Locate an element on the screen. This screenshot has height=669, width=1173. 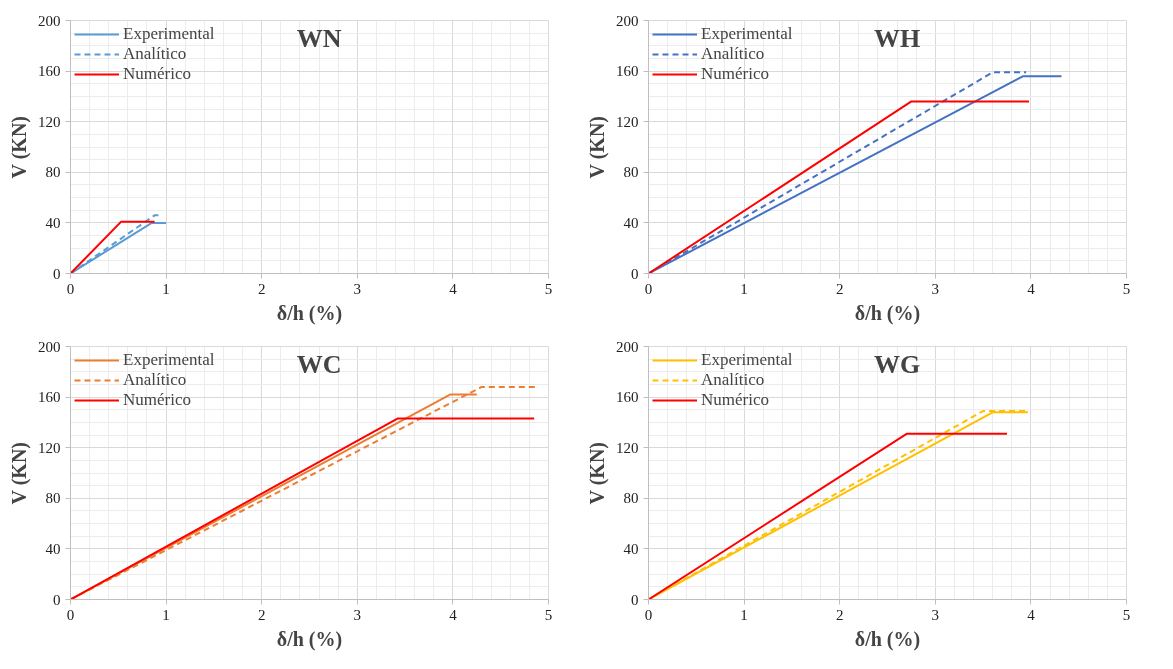
chart-title: WH is located at coordinates (897, 39).